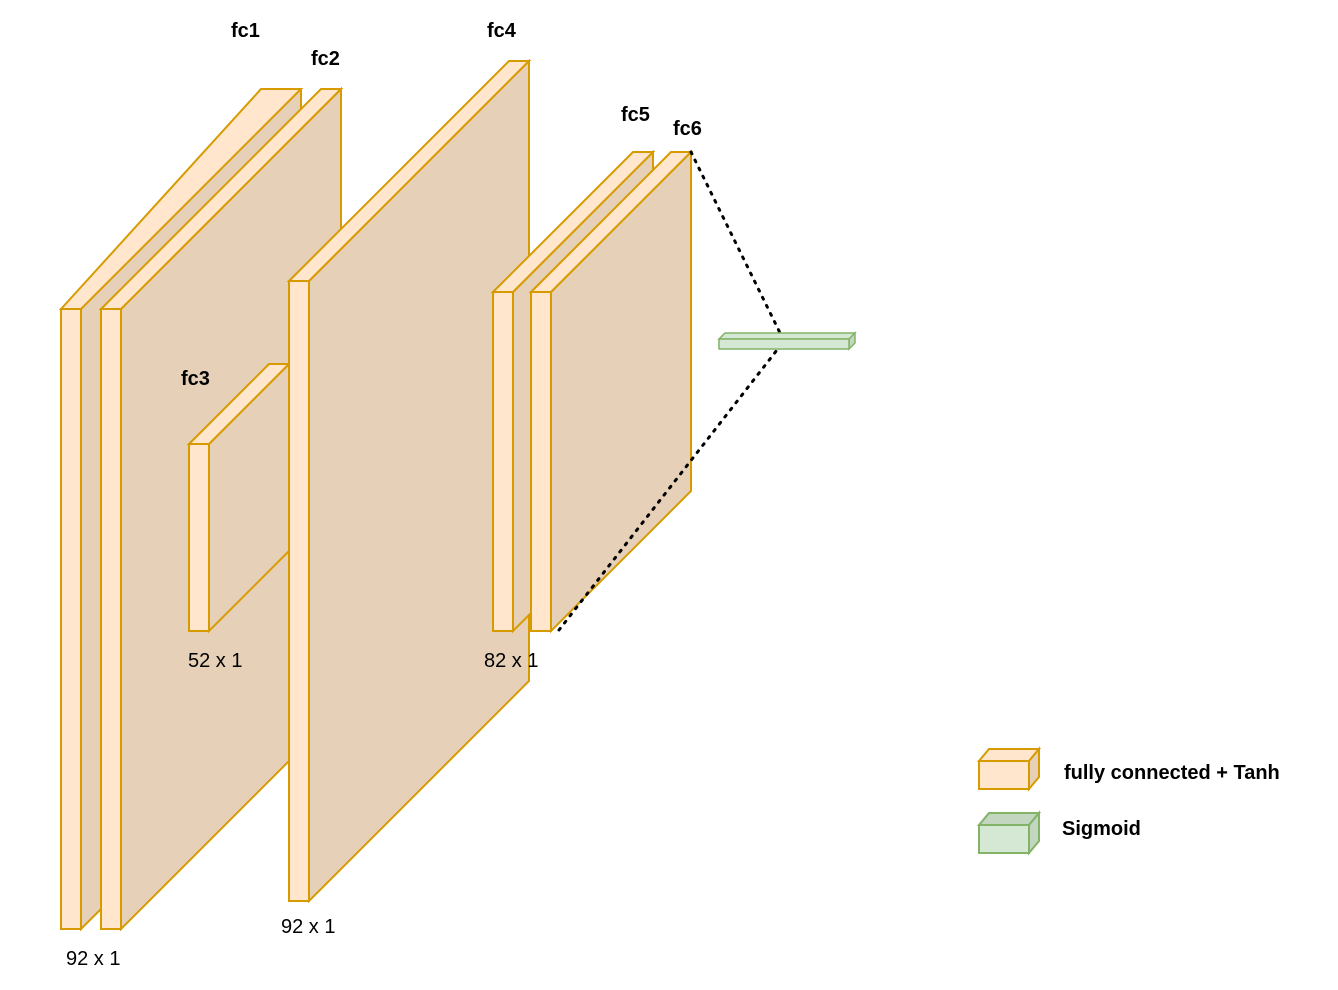 Image resolution: width=1338 pixels, height=990 pixels. Describe the element at coordinates (215, 661) in the screenshot. I see `dim-label-fc3: 52 x 1` at that location.